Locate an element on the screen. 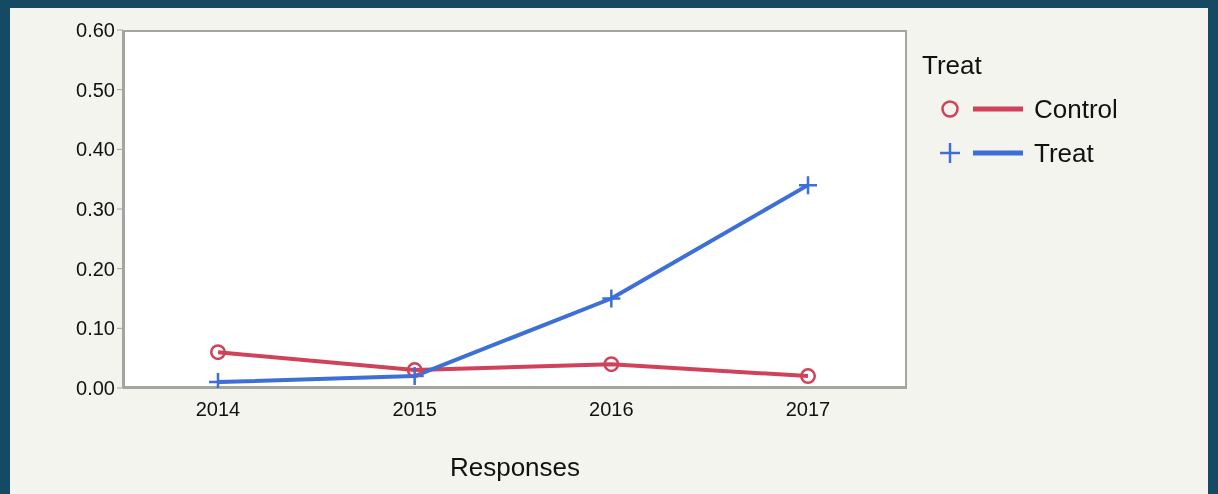 This screenshot has width=1218, height=494. y-tick-label: 0.00 is located at coordinates (95, 388).